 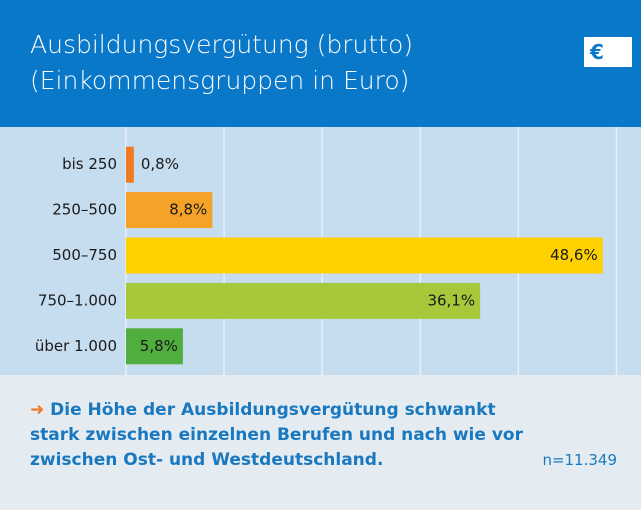 What do you see at coordinates (574, 255) in the screenshot?
I see `value-label: 48,6%` at bounding box center [574, 255].